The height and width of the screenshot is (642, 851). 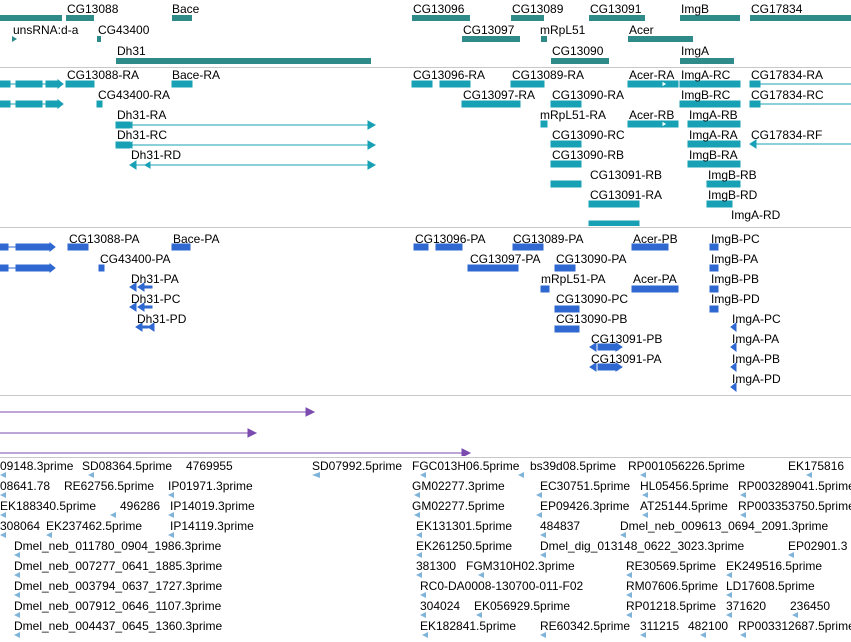 What do you see at coordinates (794, 506) in the screenshot?
I see `est-label: RP003353750.5prime` at bounding box center [794, 506].